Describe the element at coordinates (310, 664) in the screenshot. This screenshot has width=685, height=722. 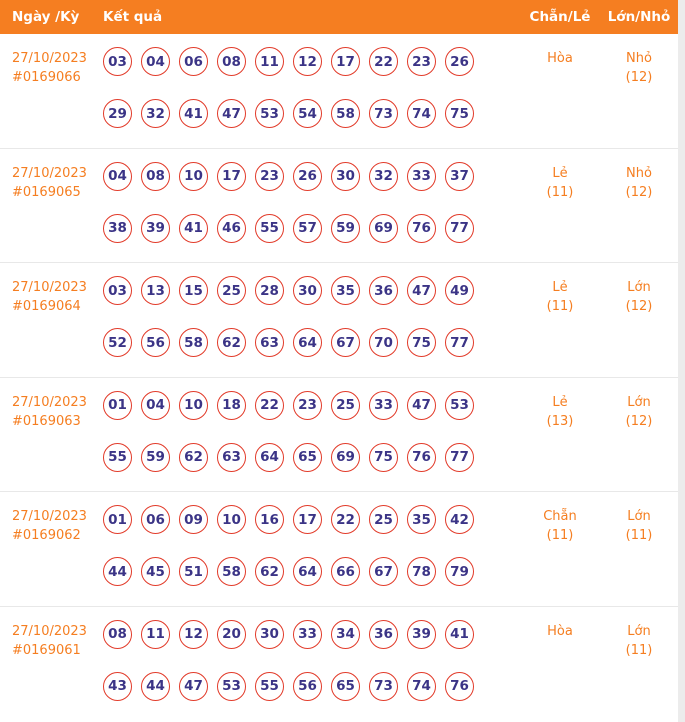
I see `numbers-cell: 08 11 12 20 30 33 34 36 39 41 43 44 47 53 55 56 65 73 74 76` at that location.